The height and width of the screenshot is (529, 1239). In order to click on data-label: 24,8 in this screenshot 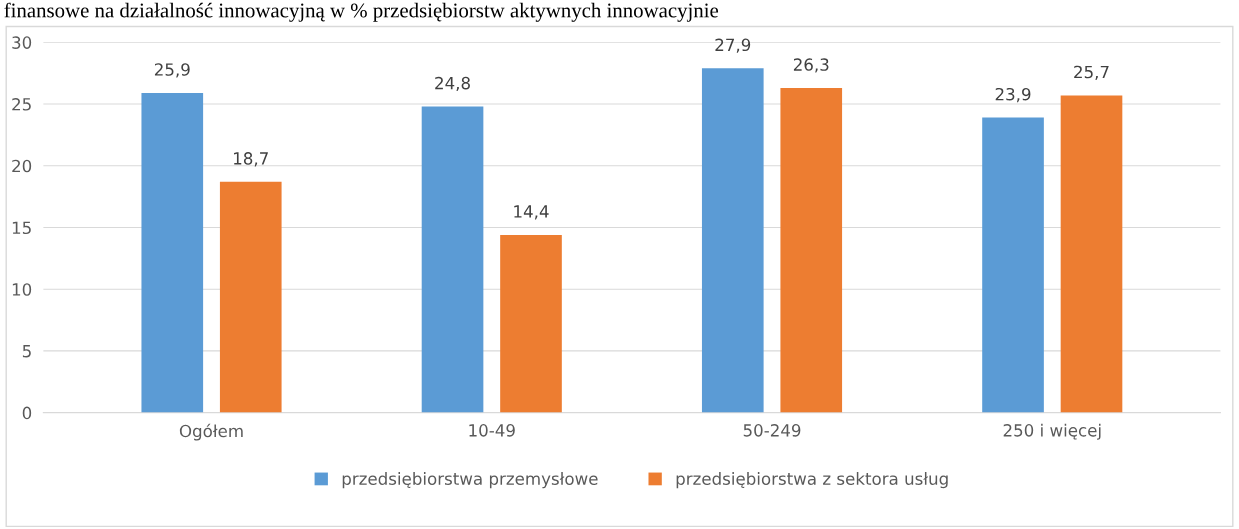, I will do `click(452, 84)`.